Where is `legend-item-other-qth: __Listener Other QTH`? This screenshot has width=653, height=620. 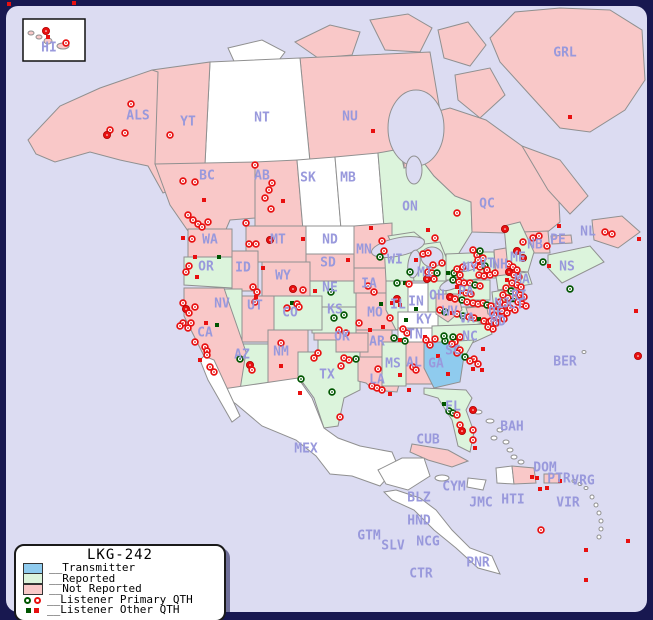
legend-item-other-qth: __Listener Other QTH is located at coordinates (120, 610).